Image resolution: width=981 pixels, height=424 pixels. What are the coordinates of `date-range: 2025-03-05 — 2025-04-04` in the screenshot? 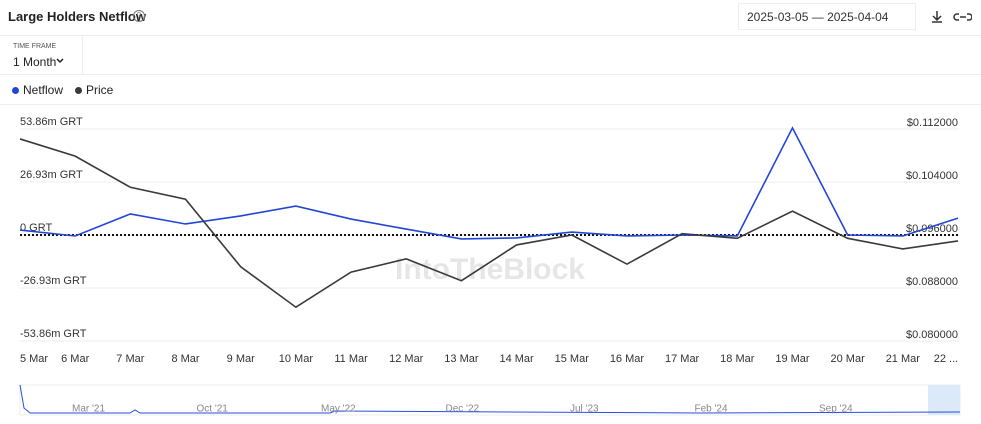 It's located at (827, 16).